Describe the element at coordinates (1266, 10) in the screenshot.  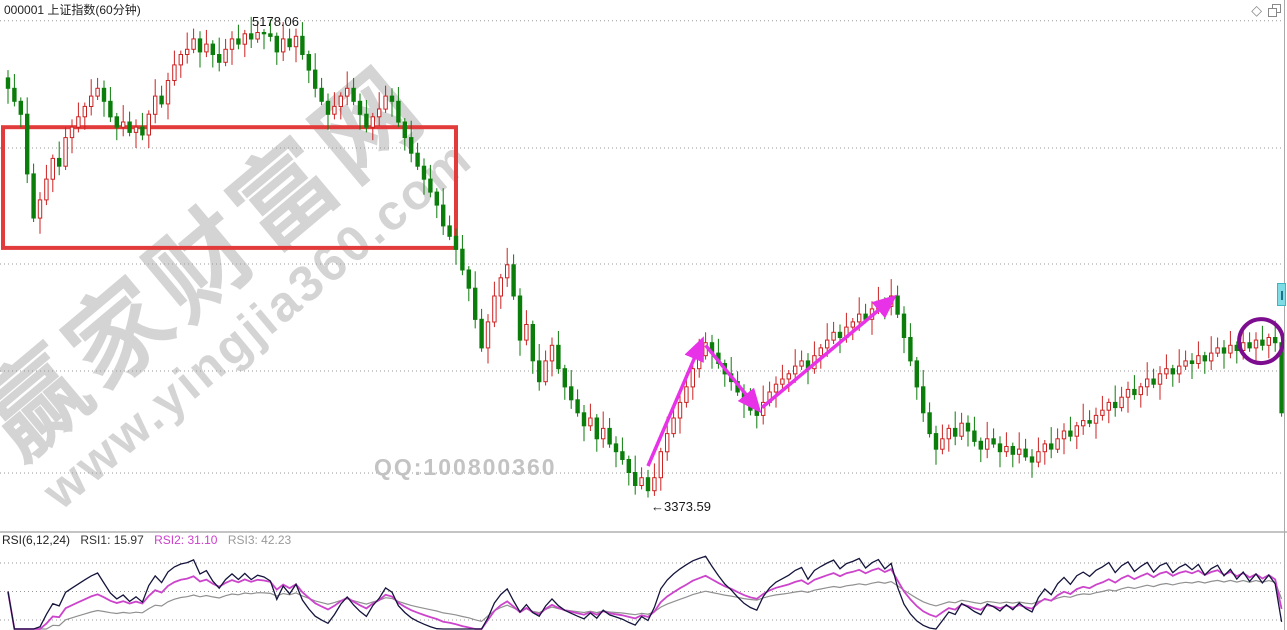
I see `window-controls: ◇` at that location.